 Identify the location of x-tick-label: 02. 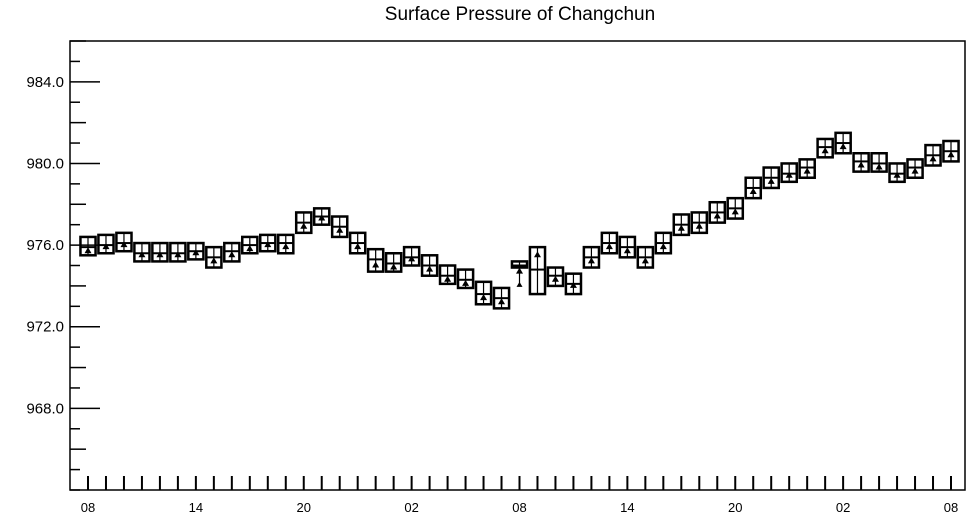
(843, 507).